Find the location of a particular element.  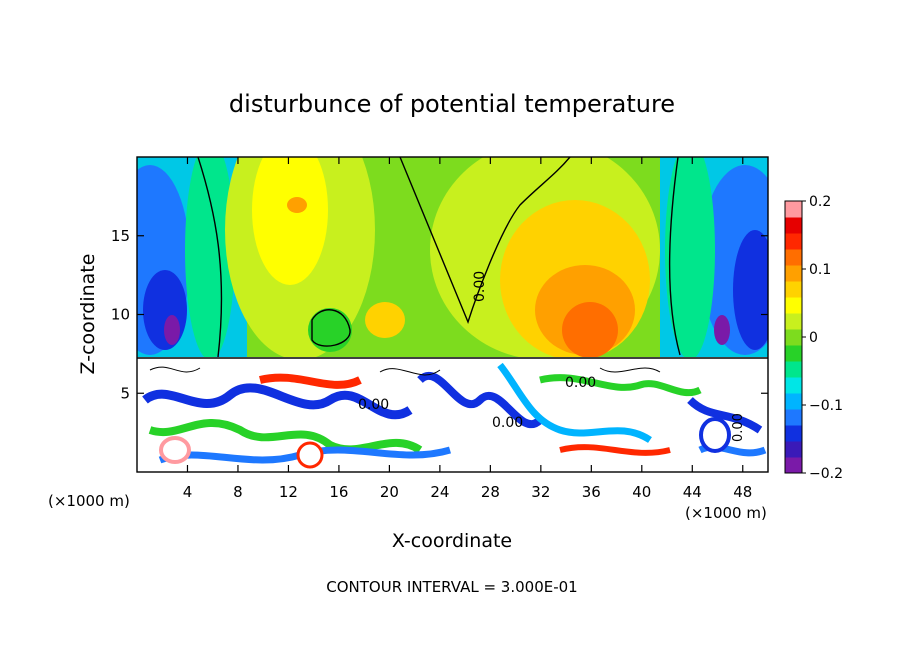

colorbar-ticks: 0.2 0.1 0 −0.1 −0.2 is located at coordinates (822, 338).